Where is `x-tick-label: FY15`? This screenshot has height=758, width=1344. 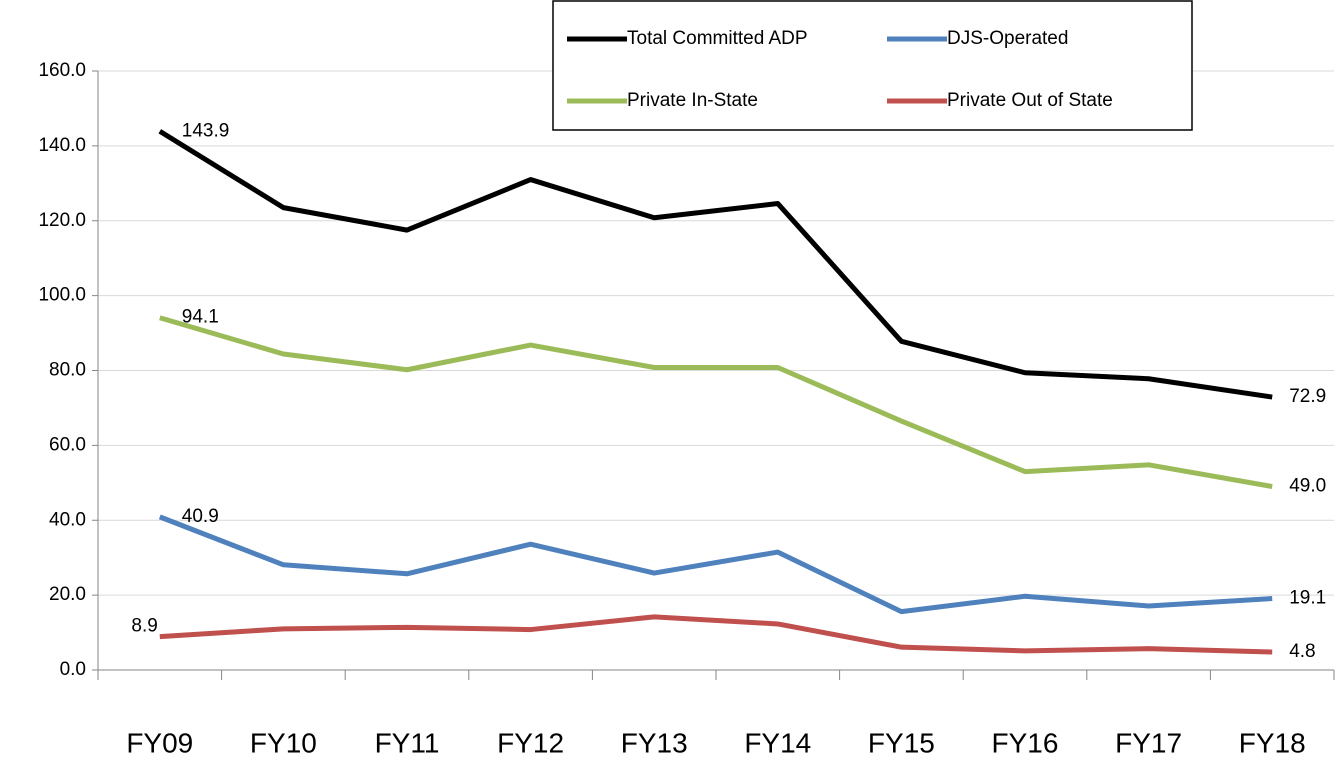 x-tick-label: FY15 is located at coordinates (901, 742).